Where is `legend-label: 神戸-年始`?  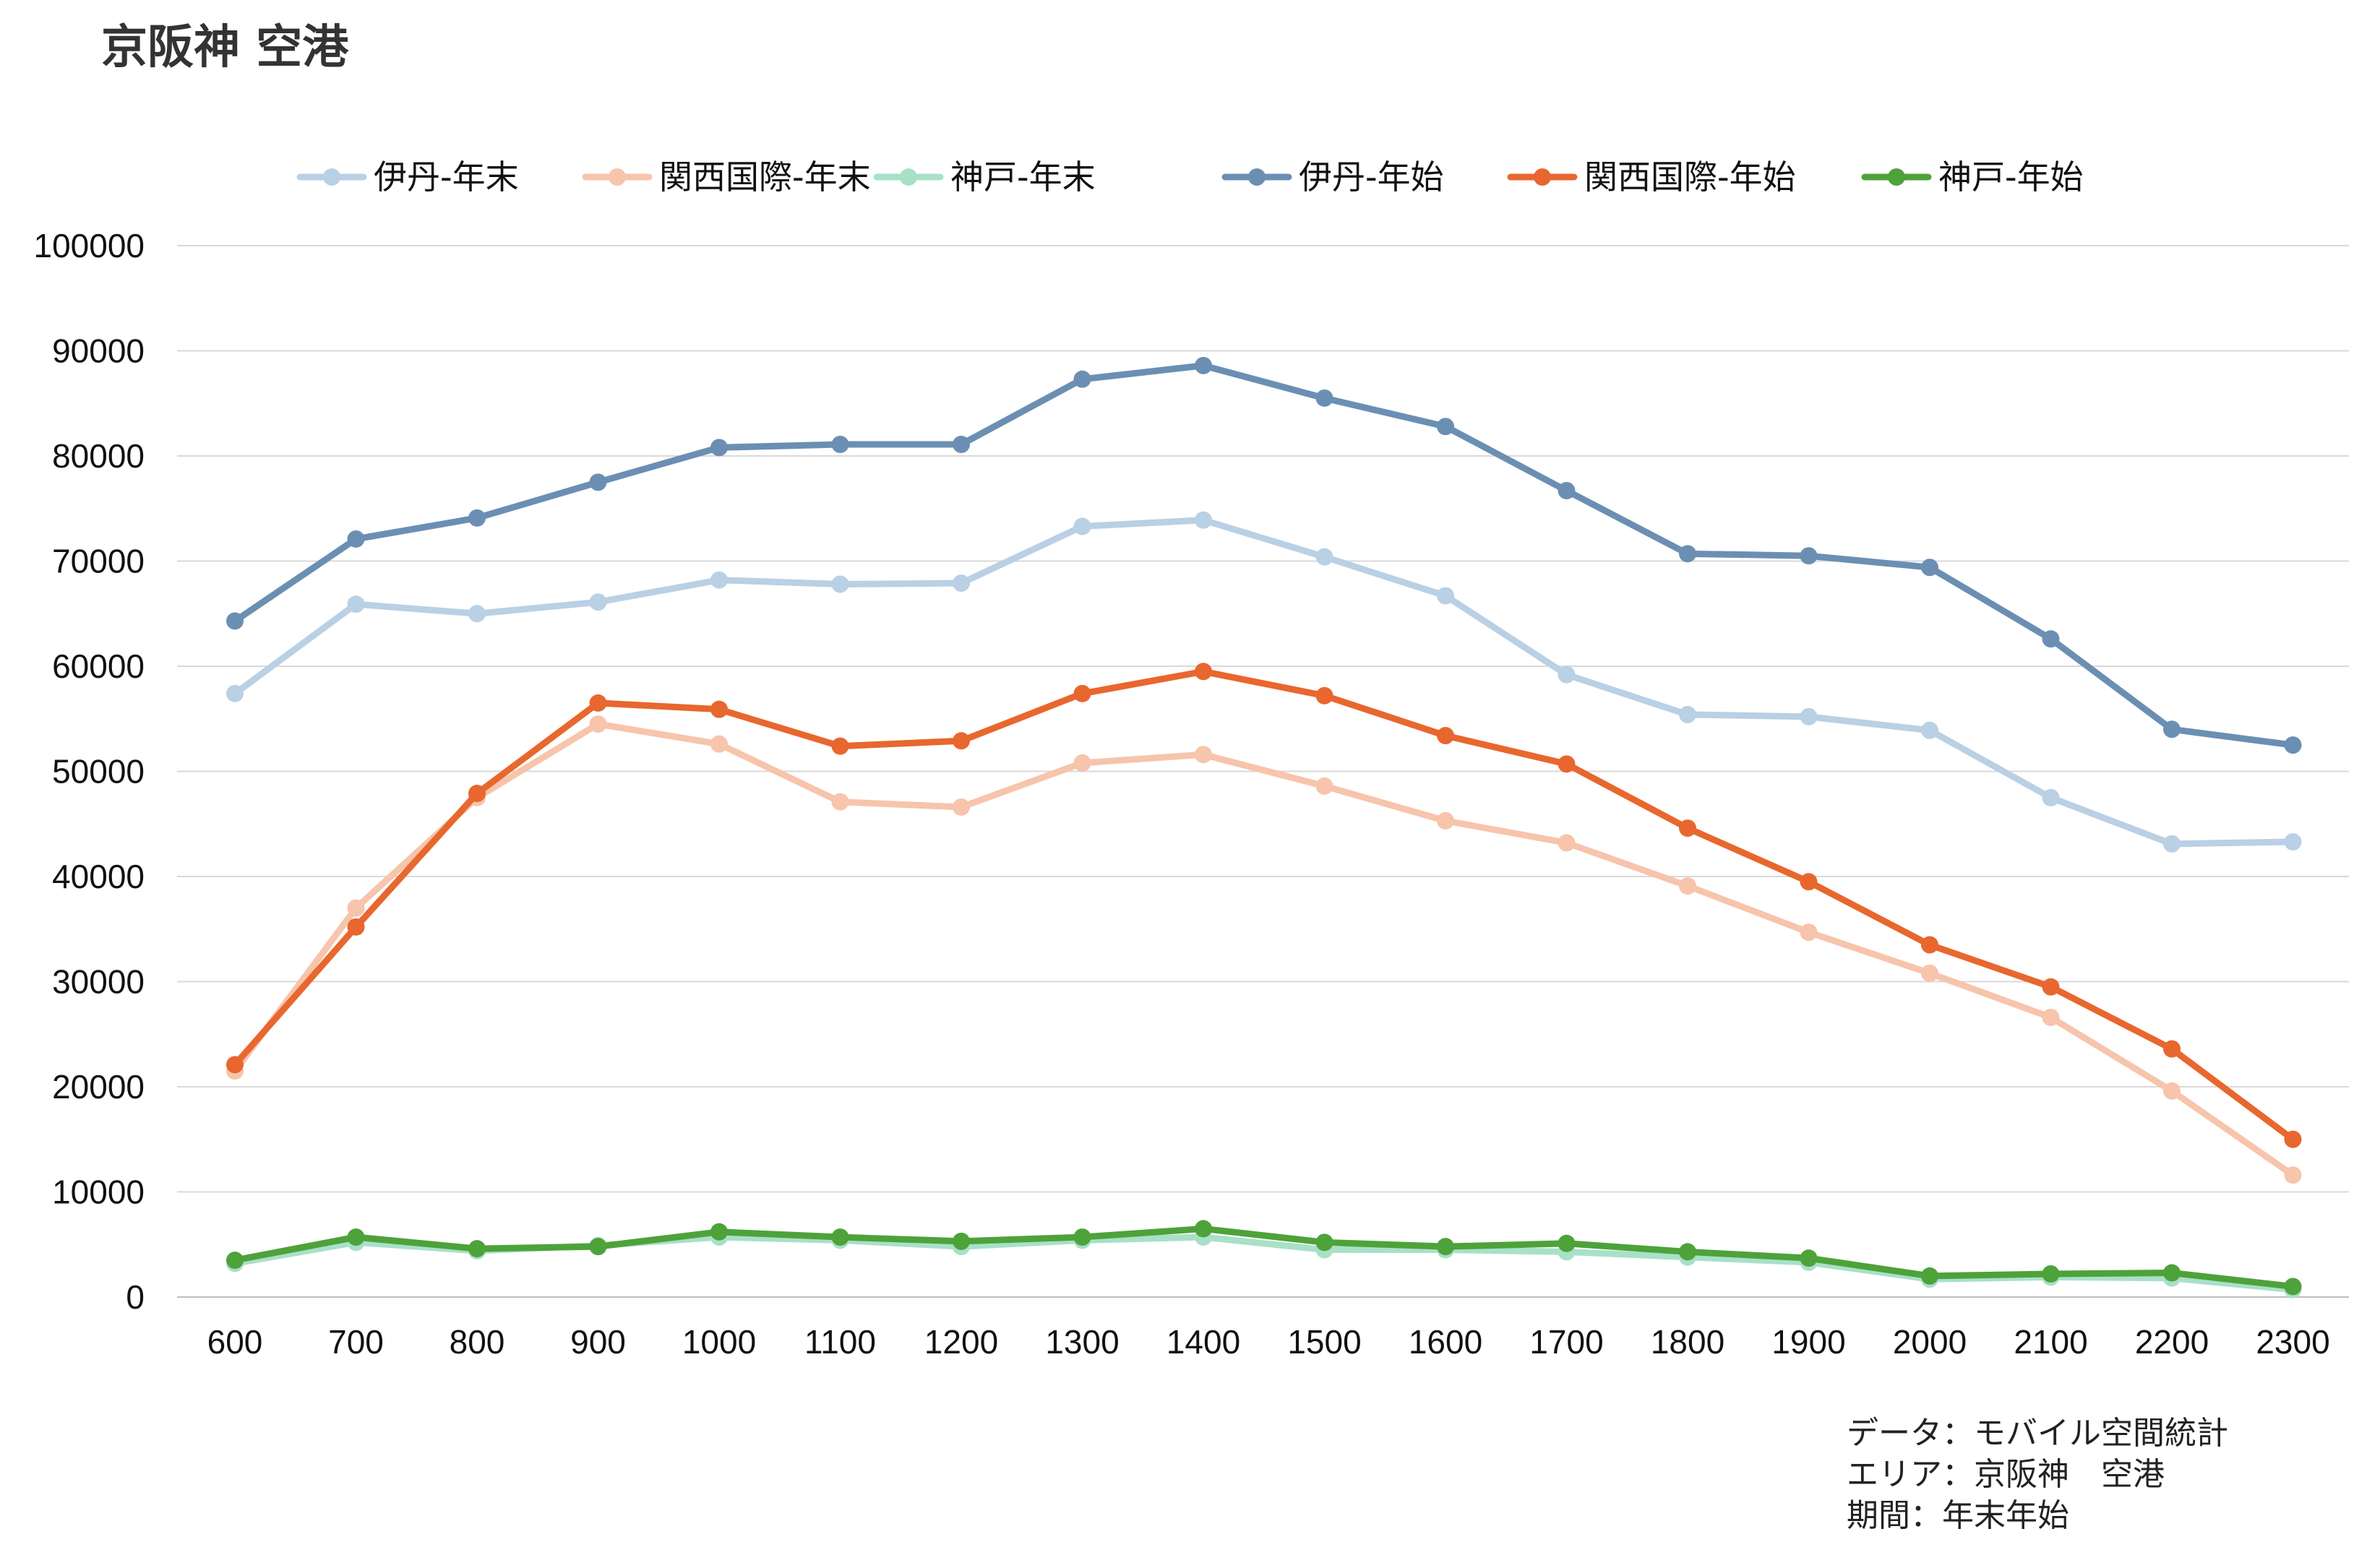
legend-label: 神戸-年始 is located at coordinates (2011, 177).